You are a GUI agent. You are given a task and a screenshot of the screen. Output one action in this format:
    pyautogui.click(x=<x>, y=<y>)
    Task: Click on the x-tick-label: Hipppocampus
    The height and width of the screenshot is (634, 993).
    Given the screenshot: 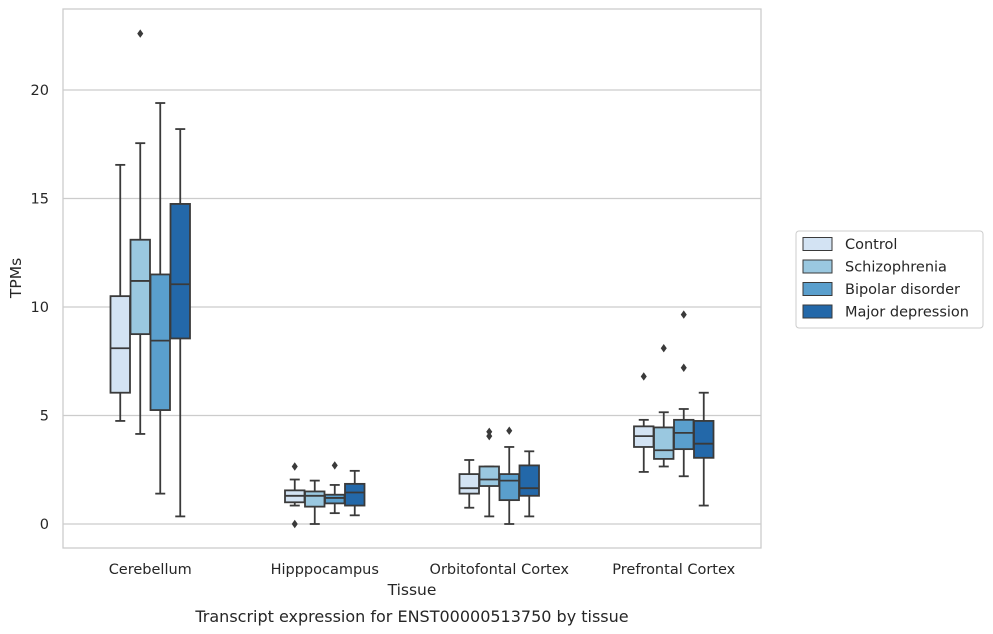 What is the action you would take?
    pyautogui.click(x=325, y=570)
    